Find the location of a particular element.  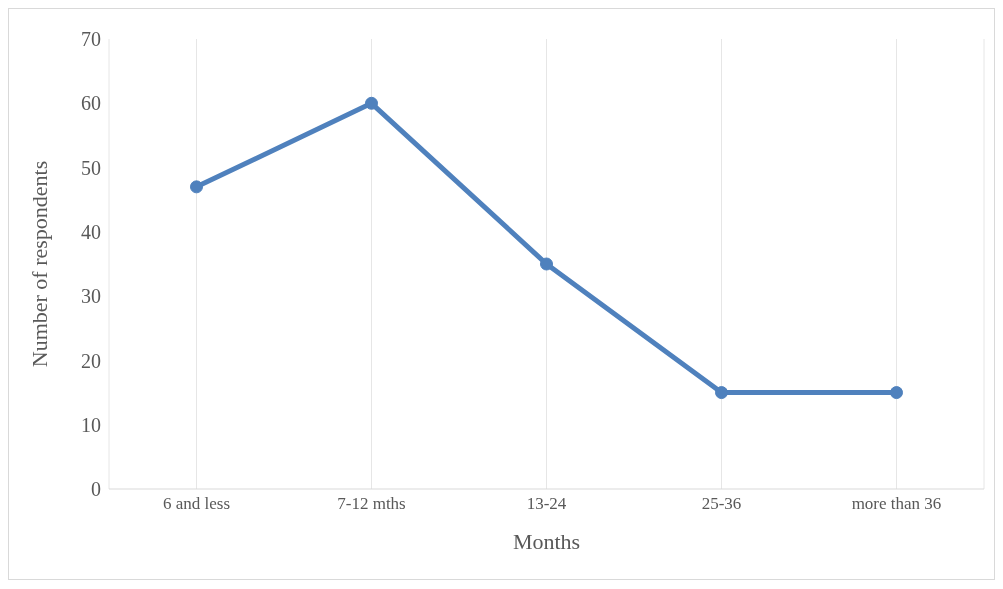

y-tick-label: 20 is located at coordinates (91, 360).